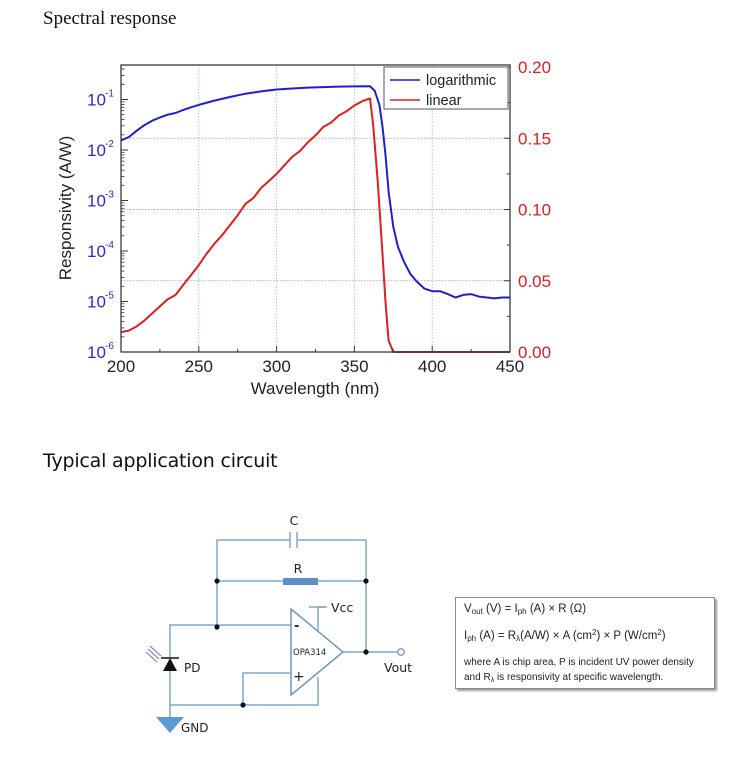 This screenshot has width=754, height=758. I want to click on x-tick-labels: 200 250 300 350 400 450, so click(315, 366).